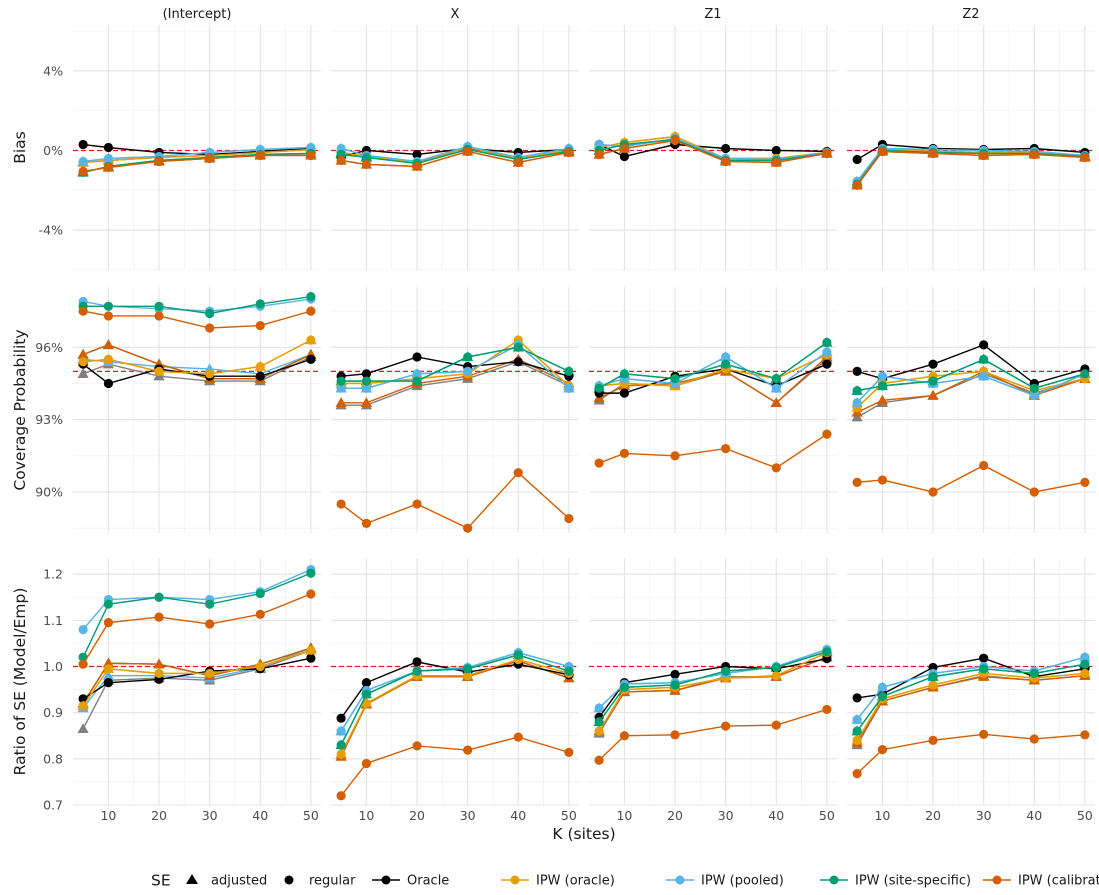 This screenshot has width=1099, height=895. What do you see at coordinates (1058, 881) in the screenshot?
I see `legend-label-ipw-calibrated: IPW (calibrated)` at bounding box center [1058, 881].